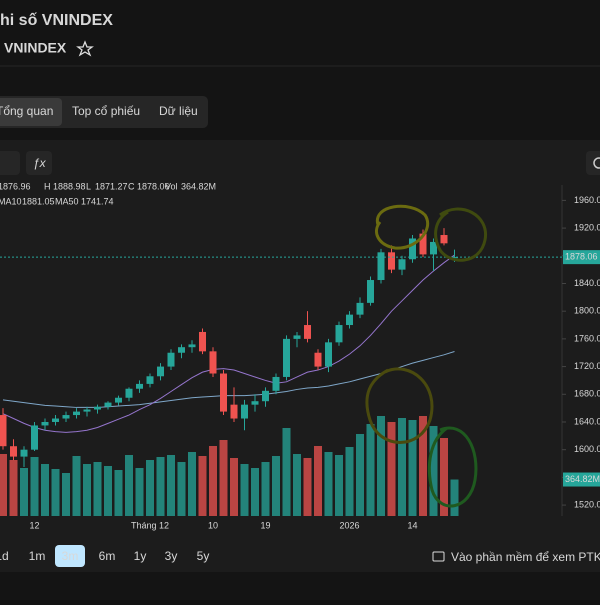  Describe the element at coordinates (140, 556) in the screenshot. I see `range-button: 1y` at that location.